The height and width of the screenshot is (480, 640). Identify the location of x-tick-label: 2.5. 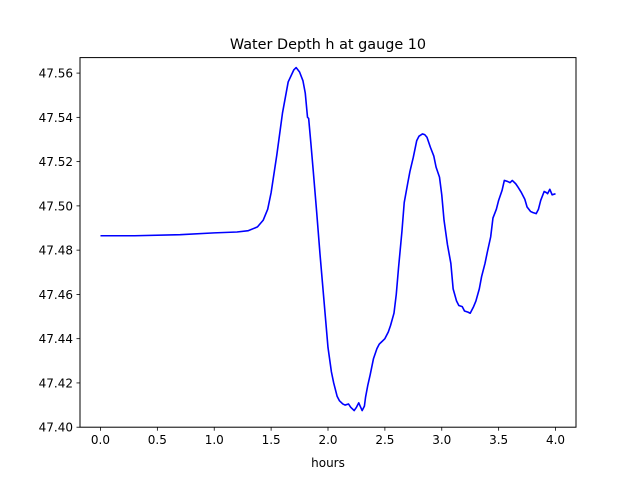
(384, 440).